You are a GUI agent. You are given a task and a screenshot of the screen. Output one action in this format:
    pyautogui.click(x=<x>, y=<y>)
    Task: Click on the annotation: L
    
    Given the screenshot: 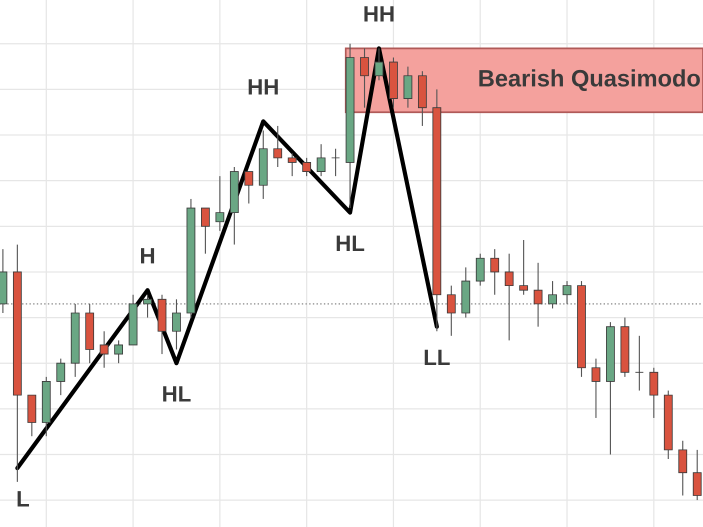 What is the action you would take?
    pyautogui.click(x=24, y=498)
    